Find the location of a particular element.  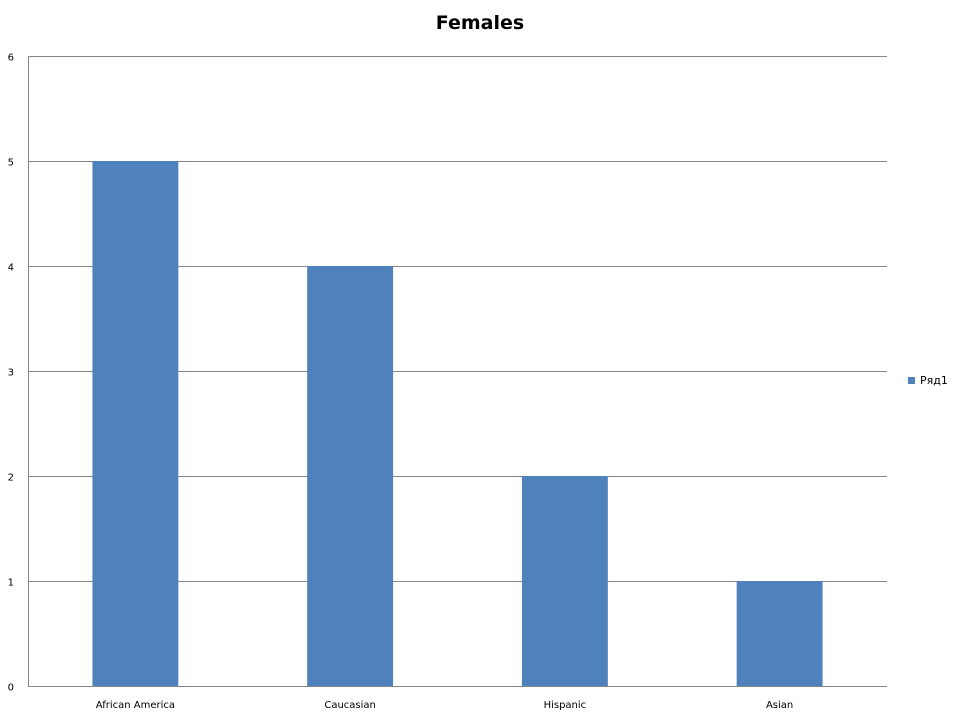

x-axis-tick-labels: African America Caucasian Hispanic Asian is located at coordinates (445, 705).